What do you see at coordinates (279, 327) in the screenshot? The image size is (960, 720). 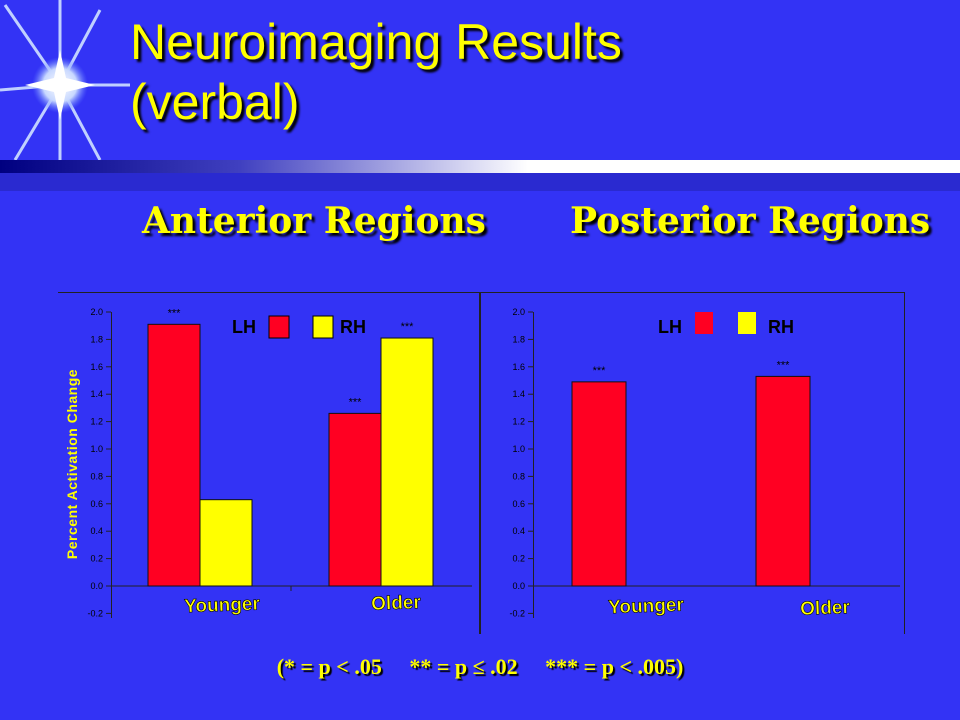 I see `anterior-legend-lh-swatch` at bounding box center [279, 327].